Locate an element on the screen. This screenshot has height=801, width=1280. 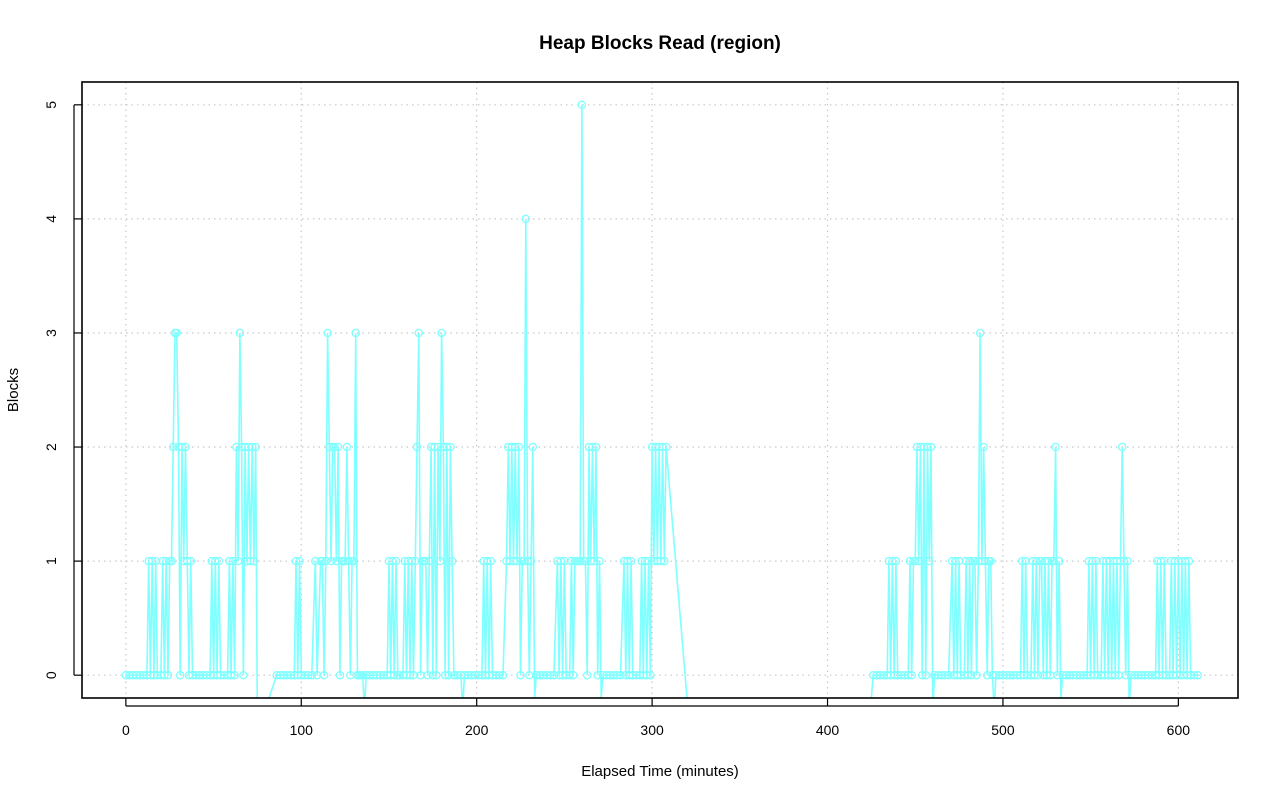
x-axis-label: Elapsed Time (minutes) is located at coordinates (660, 771).